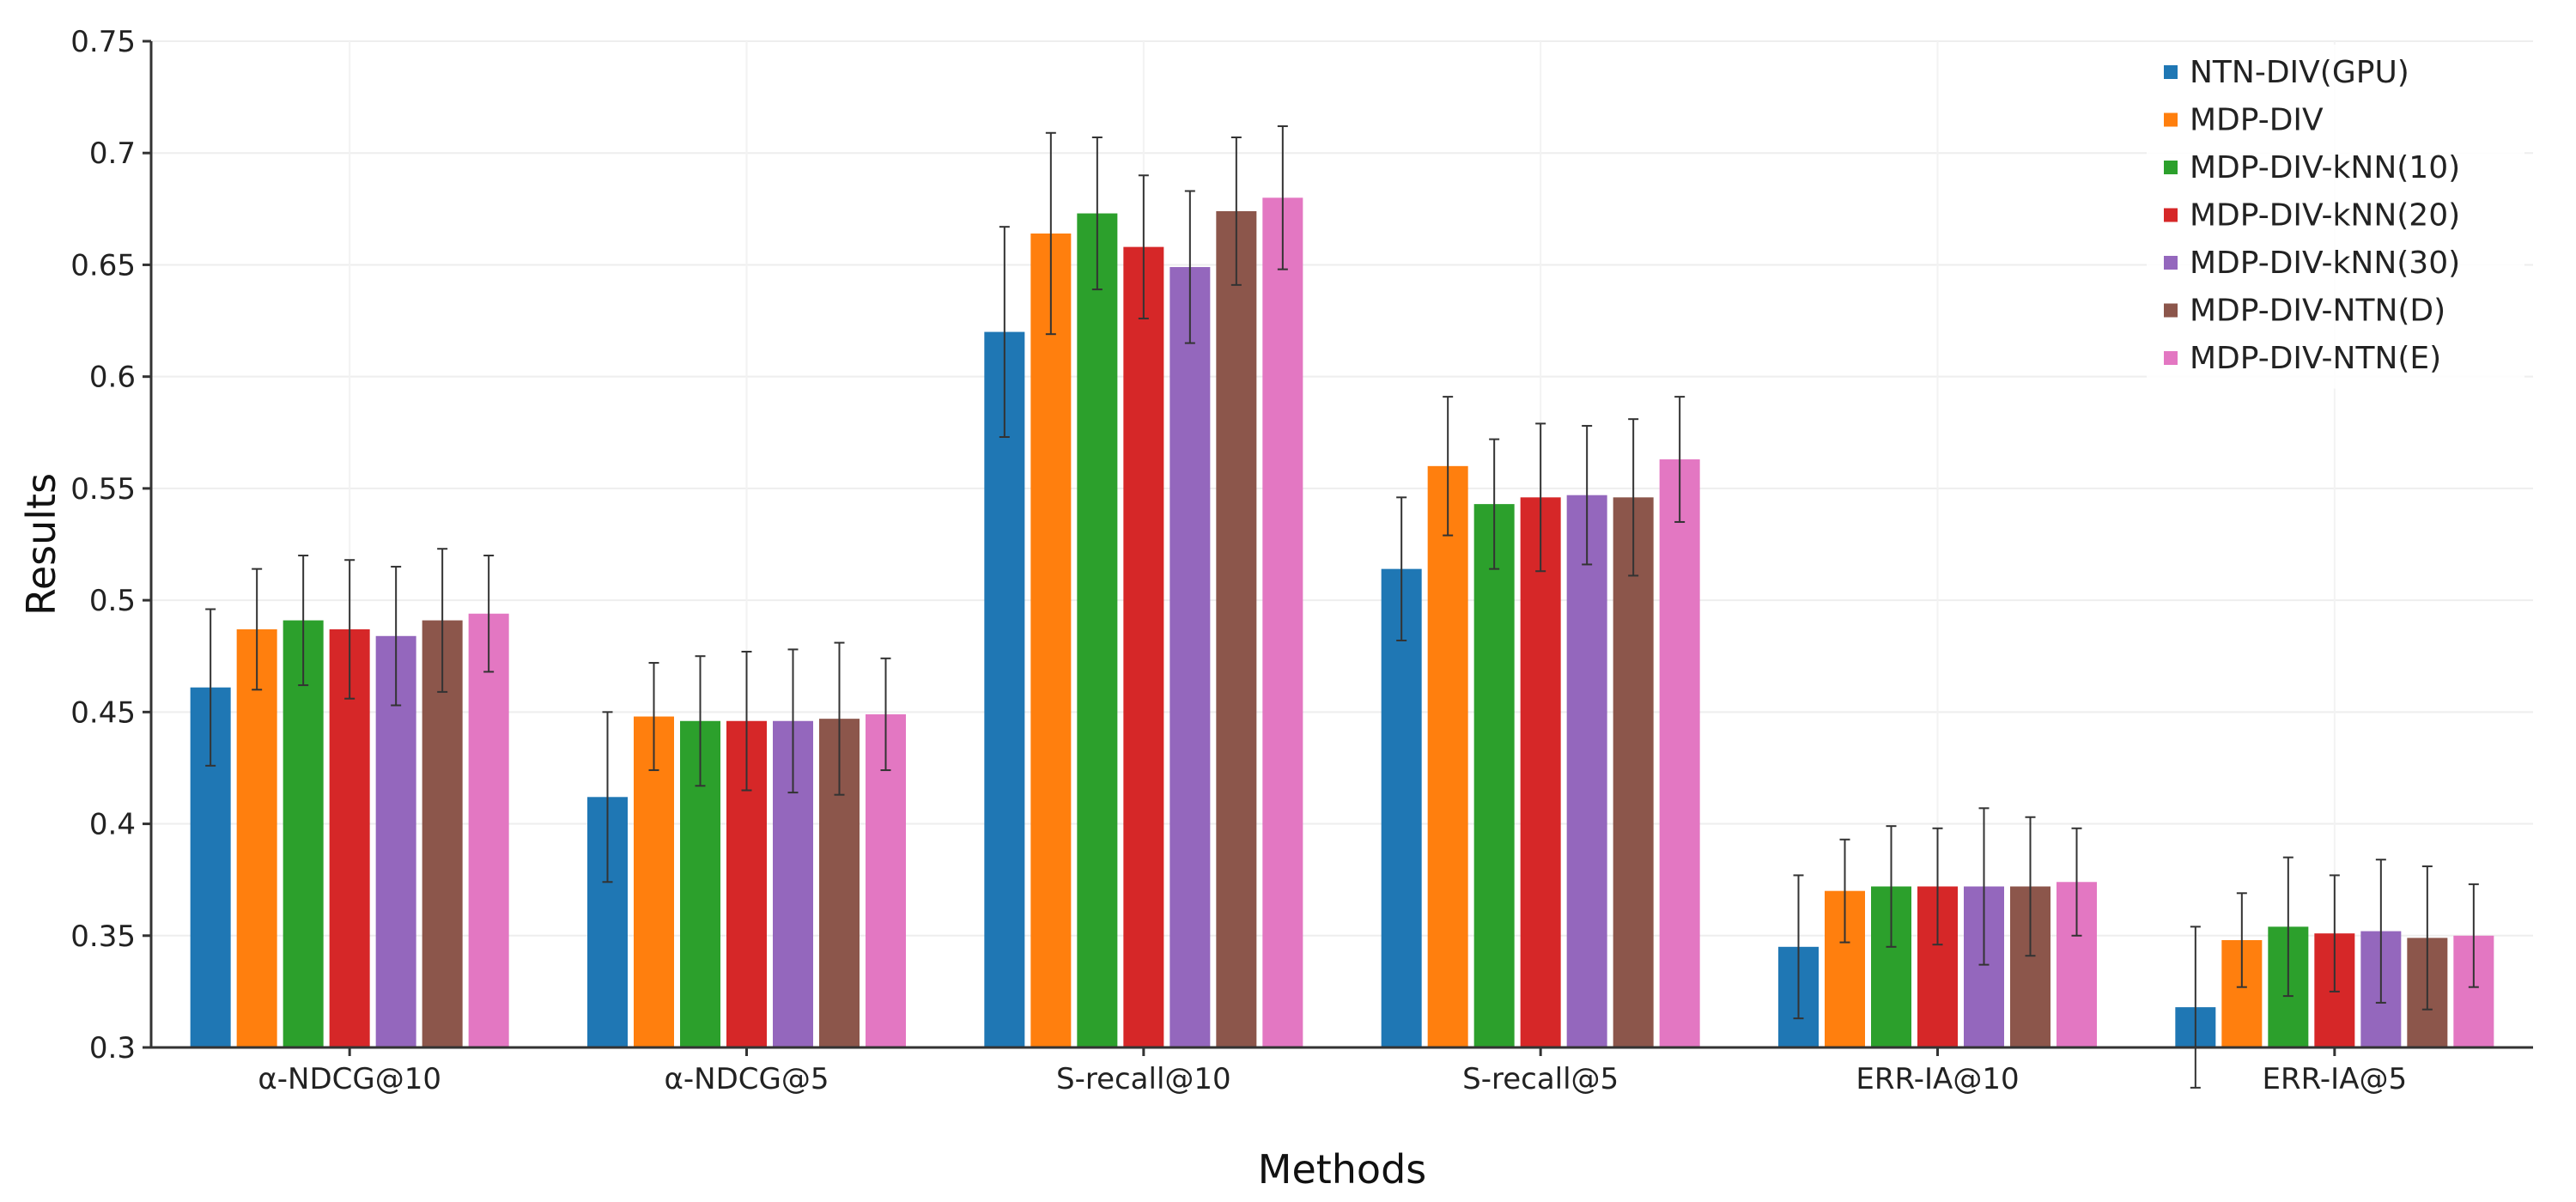 This screenshot has width=2576, height=1202. I want to click on y-axis-title: Results, so click(41, 544).